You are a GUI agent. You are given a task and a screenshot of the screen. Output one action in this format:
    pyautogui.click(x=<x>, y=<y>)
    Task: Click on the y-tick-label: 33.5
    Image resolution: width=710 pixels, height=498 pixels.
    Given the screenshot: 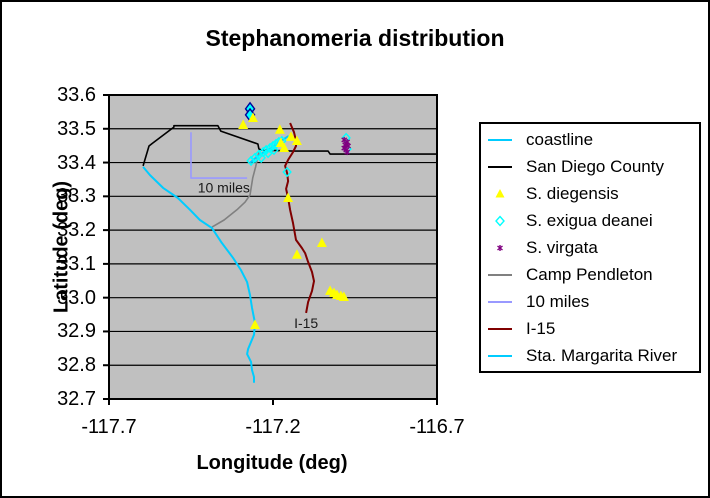 What is the action you would take?
    pyautogui.click(x=76, y=128)
    